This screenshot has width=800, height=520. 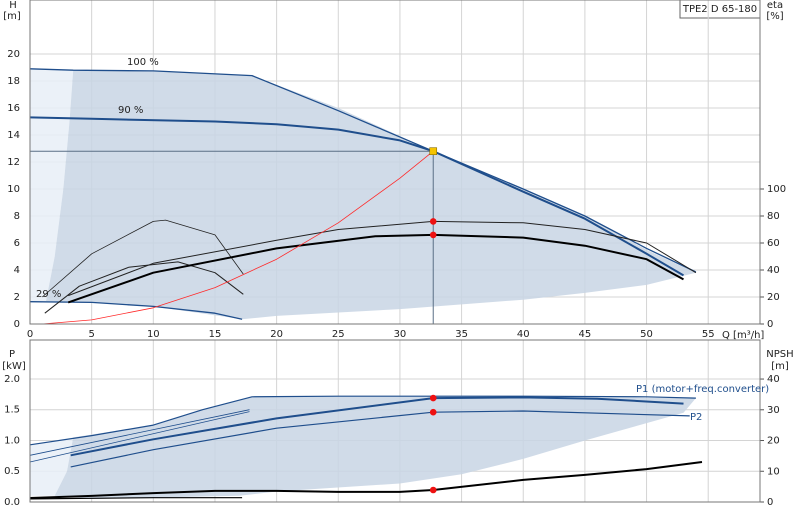 I want to click on x-tick-label: 55, so click(x=708, y=334).